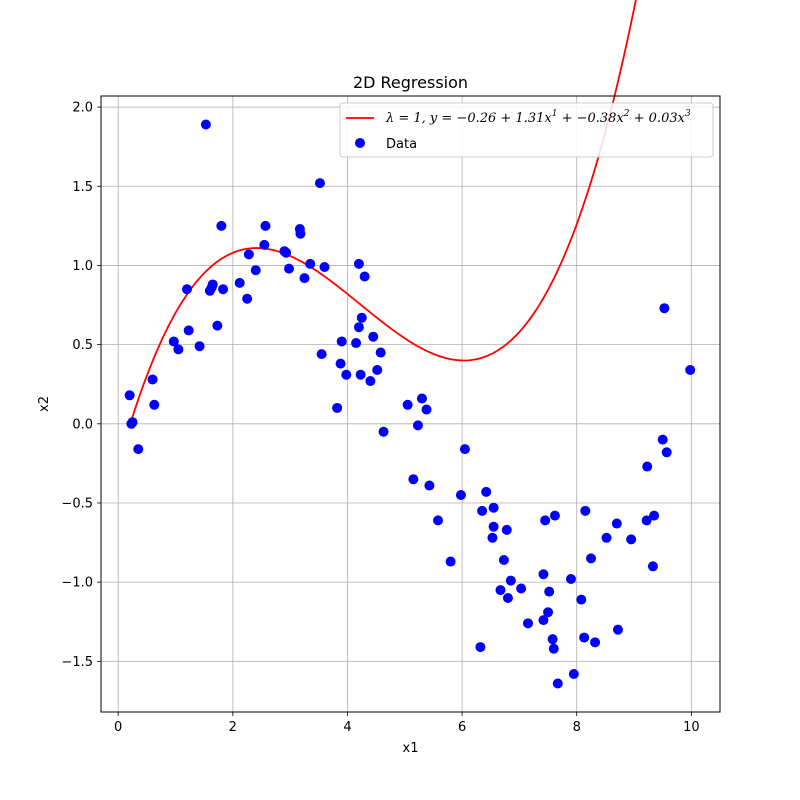 The height and width of the screenshot is (800, 800). What do you see at coordinates (82, 345) in the screenshot?
I see `y-tick-label: 0.5` at bounding box center [82, 345].